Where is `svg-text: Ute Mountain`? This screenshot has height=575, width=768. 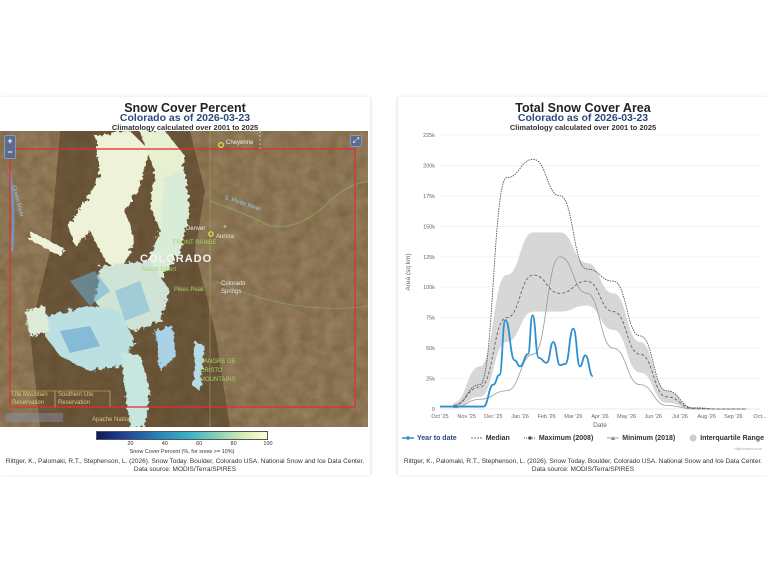 svg-text: Ute Mountain is located at coordinates (30, 395).